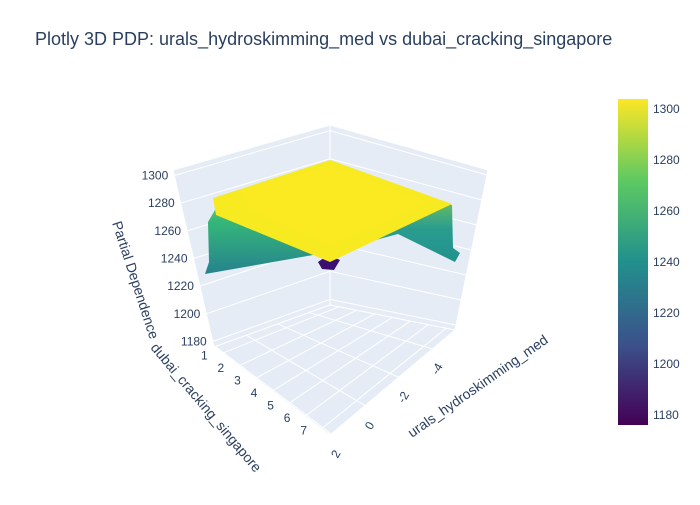 The width and height of the screenshot is (700, 505). Describe the element at coordinates (666, 109) in the screenshot. I see `colorbar-tick-label: 1300` at that location.